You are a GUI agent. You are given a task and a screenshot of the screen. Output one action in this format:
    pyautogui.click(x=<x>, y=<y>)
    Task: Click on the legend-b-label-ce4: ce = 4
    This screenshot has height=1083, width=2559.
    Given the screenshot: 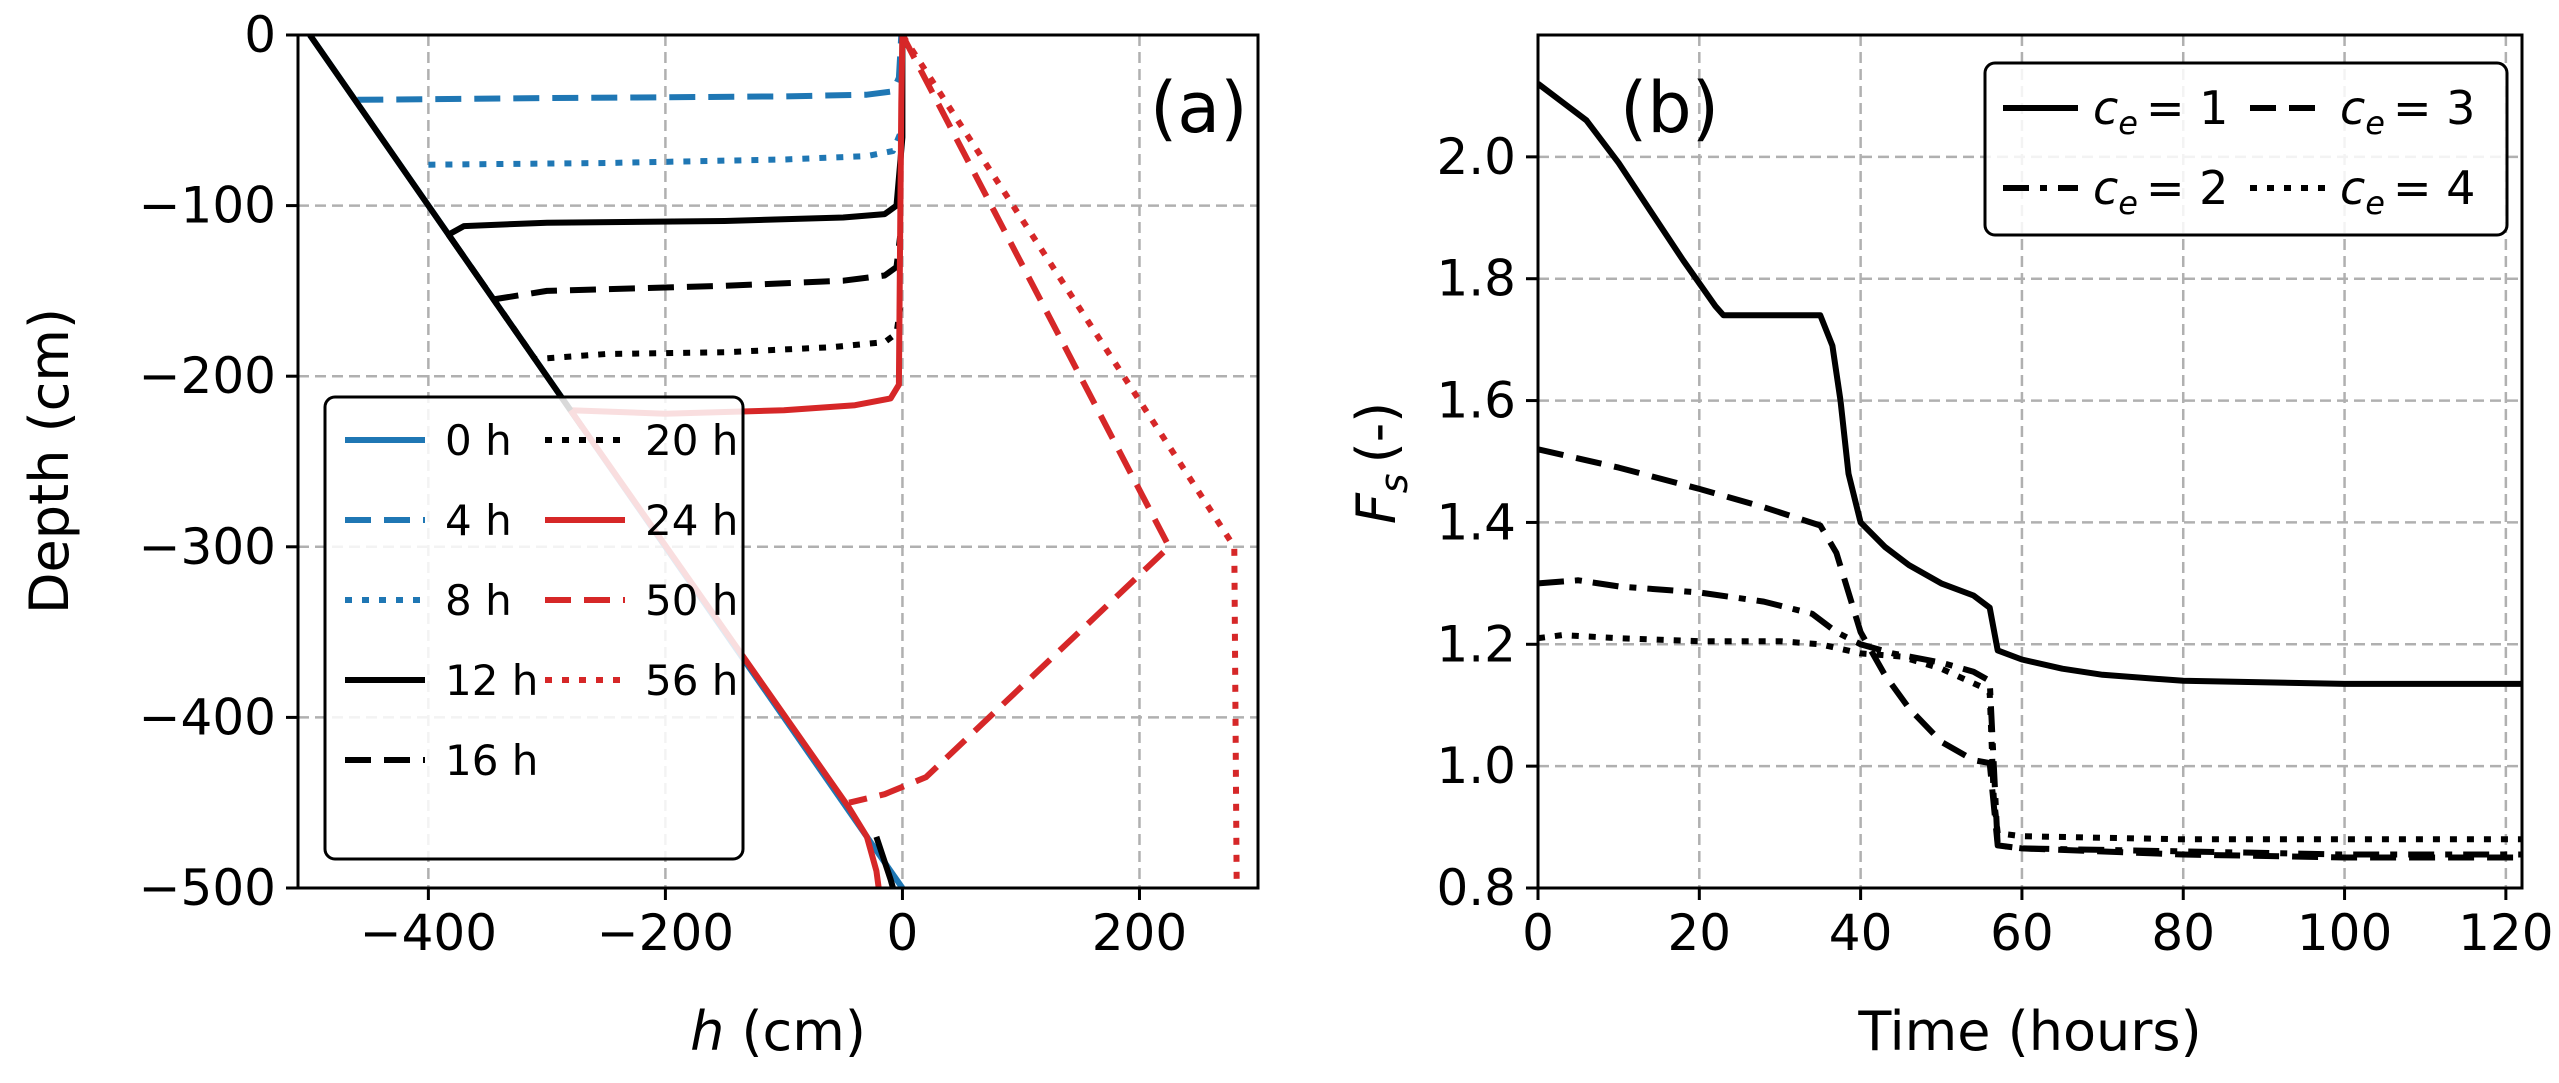 What is the action you would take?
    pyautogui.click(x=2407, y=191)
    